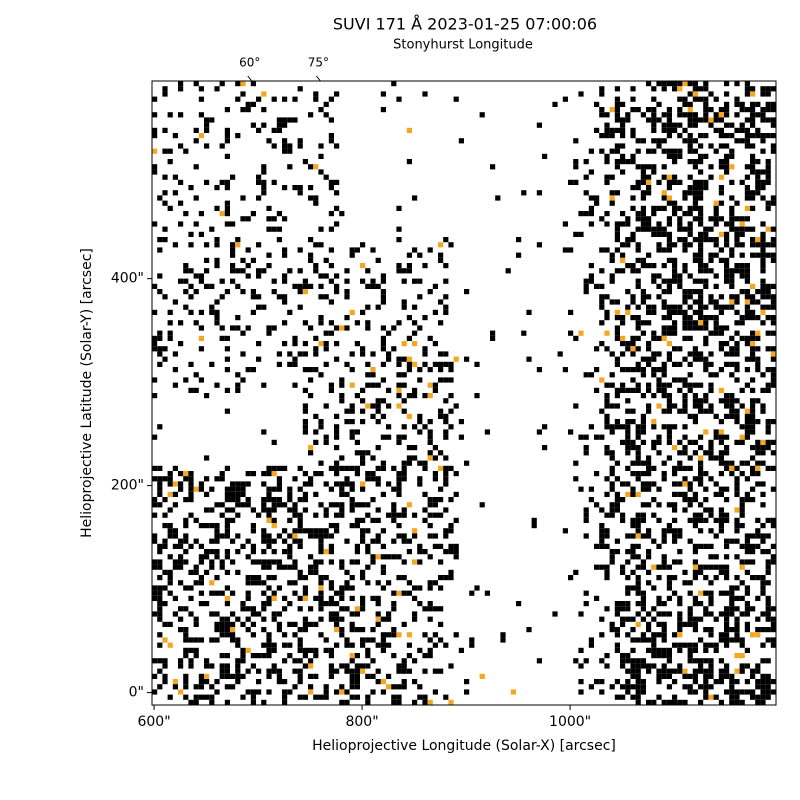 The width and height of the screenshot is (800, 800). I want to click on x-tick-label: 1000", so click(570, 722).